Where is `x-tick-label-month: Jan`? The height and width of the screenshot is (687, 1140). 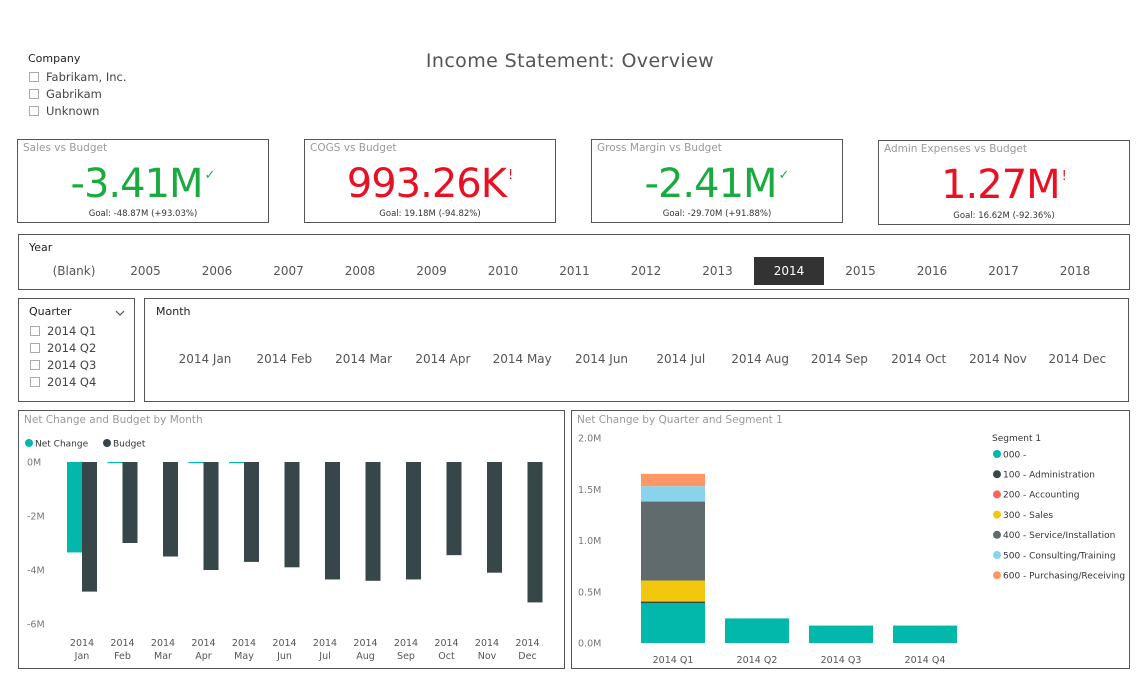
x-tick-label-month: Jan is located at coordinates (82, 656).